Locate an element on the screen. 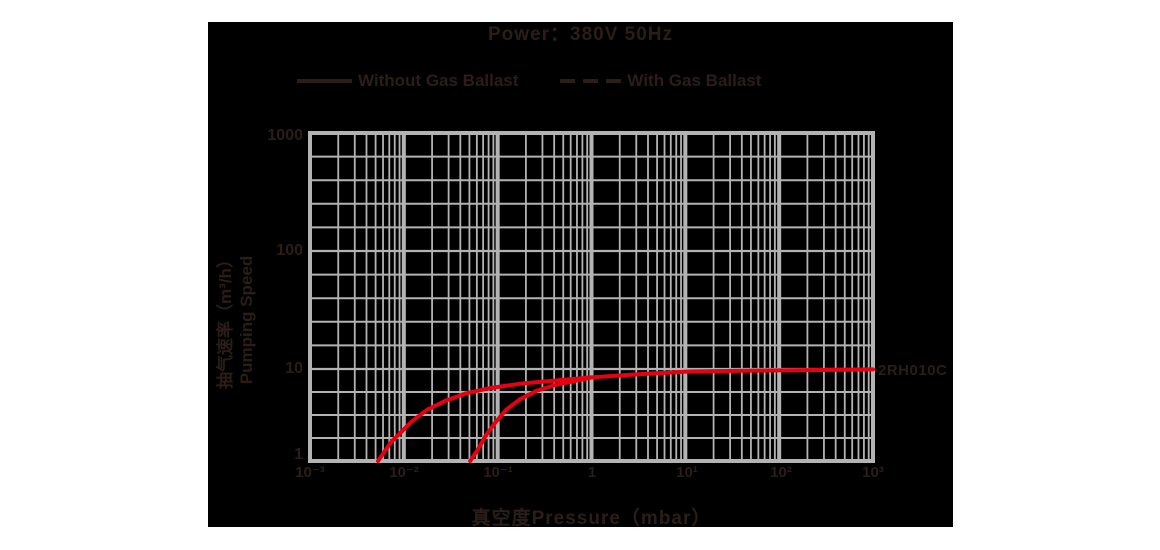 The image size is (1160, 550). legend-label-with-gas-ballast: With Gas Ballast is located at coordinates (694, 80).